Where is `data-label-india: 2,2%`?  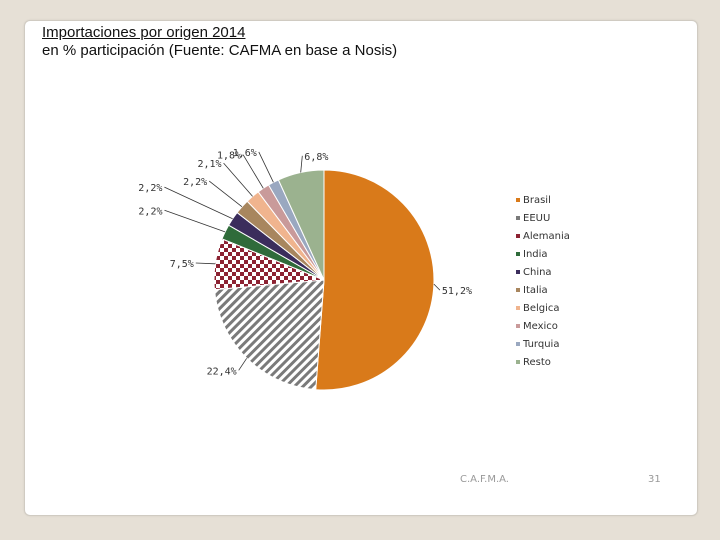 data-label-india: 2,2% is located at coordinates (150, 211).